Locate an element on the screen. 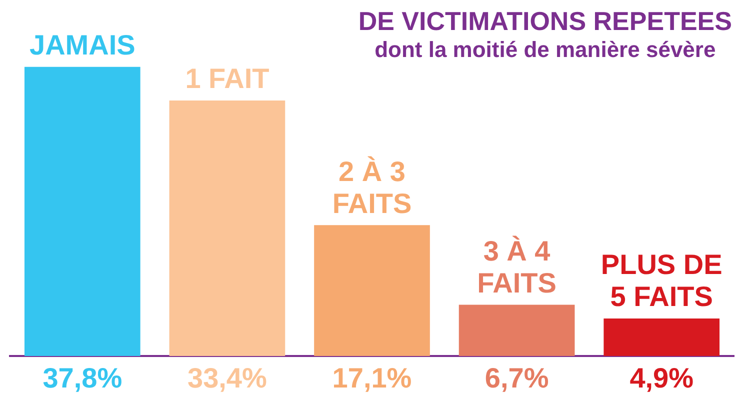 This screenshot has width=744, height=414. x-tick-label: 2 À 3 FAITS is located at coordinates (372, 187).